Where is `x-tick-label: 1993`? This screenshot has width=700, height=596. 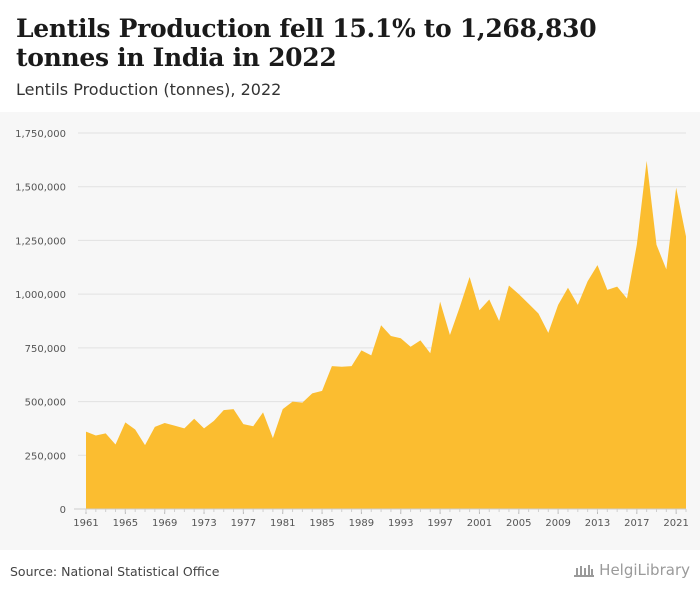
x-tick-label: 1993 is located at coordinates (400, 523).